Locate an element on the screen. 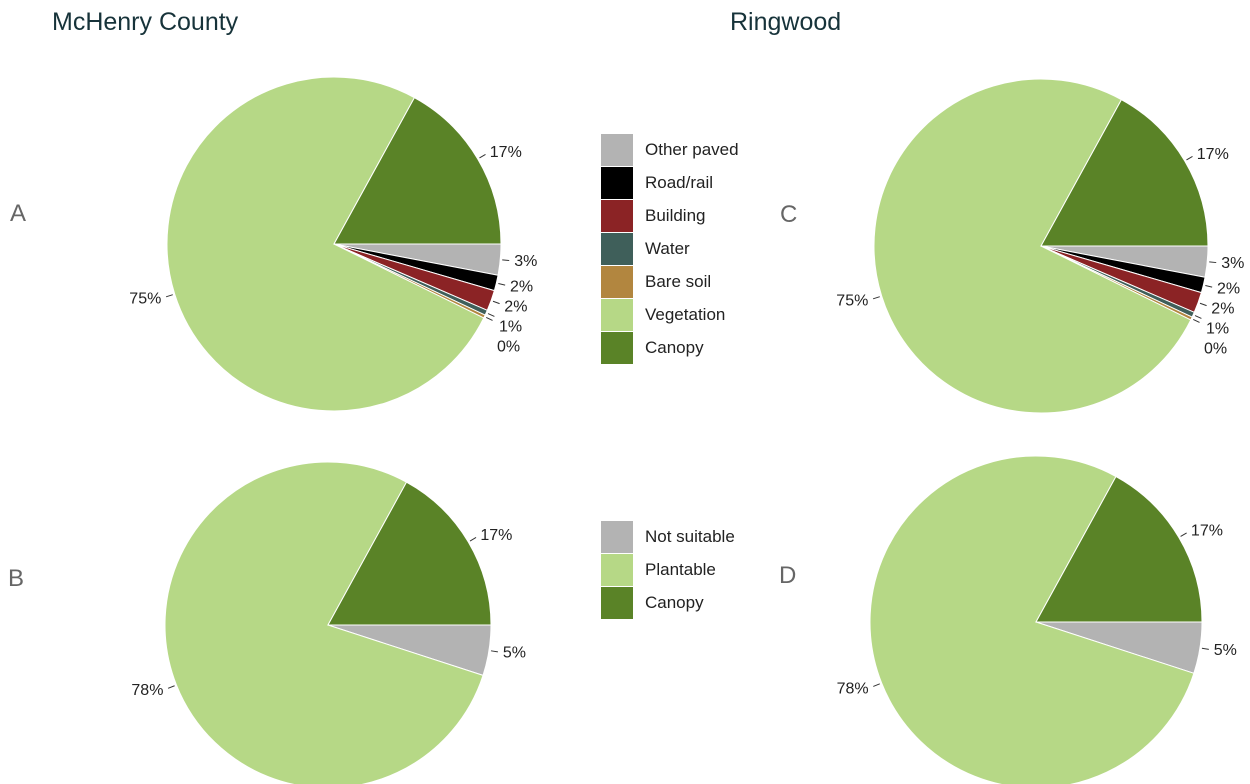 The image size is (1250, 784). legend-plantable: Not suitable Plantable Canopy is located at coordinates (668, 569).